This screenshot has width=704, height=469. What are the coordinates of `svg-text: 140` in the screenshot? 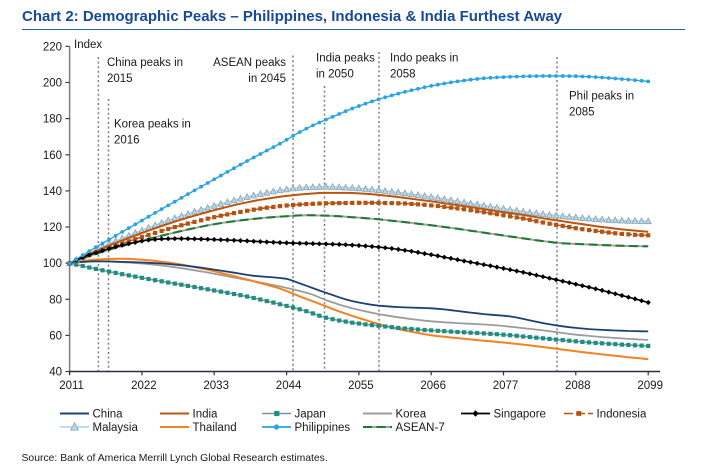 It's located at (52, 192).